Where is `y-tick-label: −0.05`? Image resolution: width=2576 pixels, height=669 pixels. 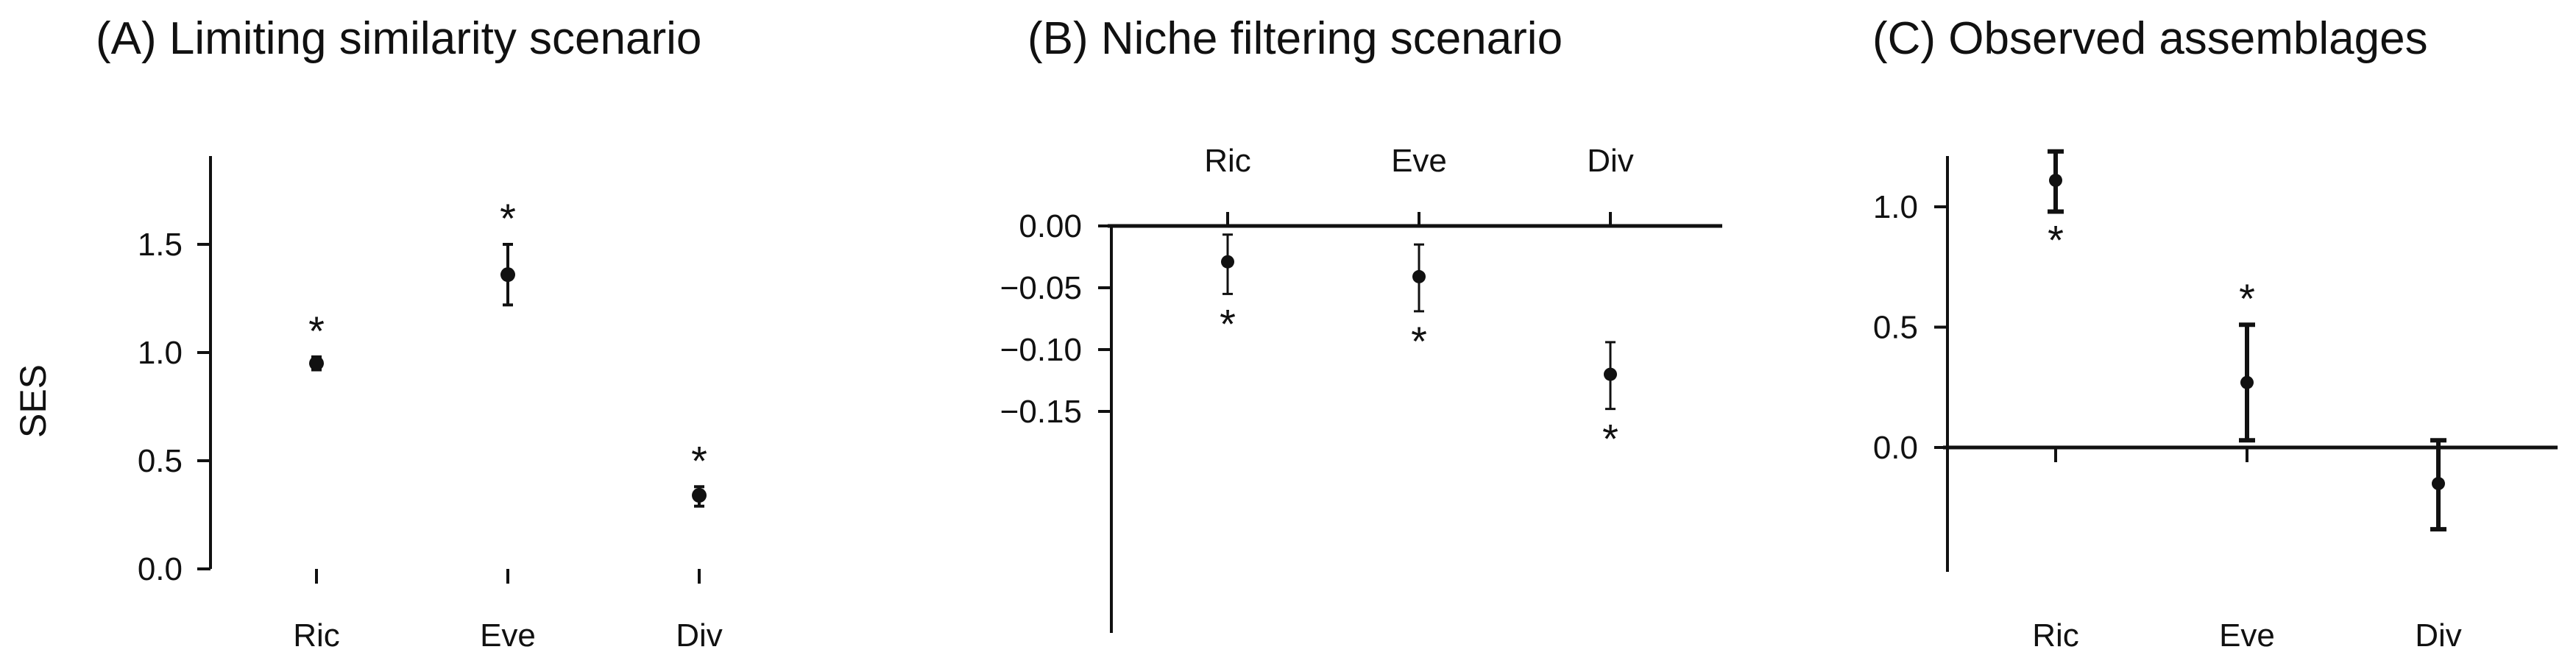 y-tick-label: −0.05 is located at coordinates (1041, 288).